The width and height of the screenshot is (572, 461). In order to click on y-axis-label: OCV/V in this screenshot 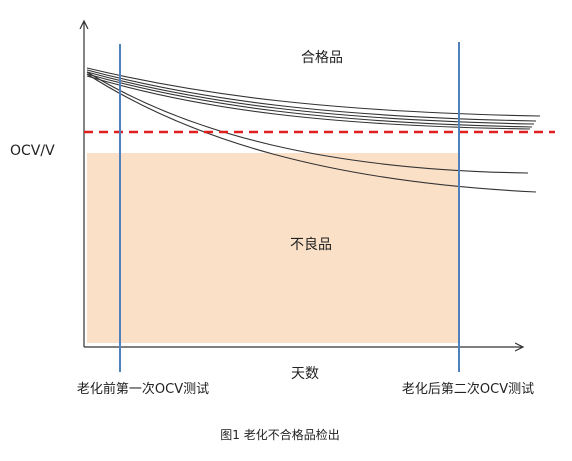, I will do `click(32, 151)`.